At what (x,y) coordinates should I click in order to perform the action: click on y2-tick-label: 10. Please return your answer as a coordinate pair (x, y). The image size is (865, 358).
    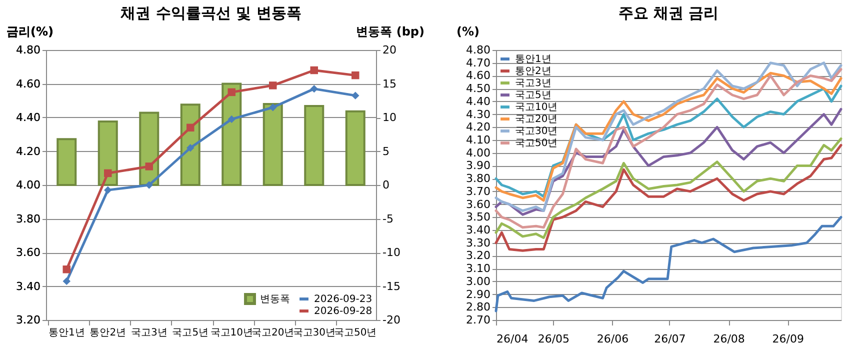
    Looking at the image, I should click on (389, 117).